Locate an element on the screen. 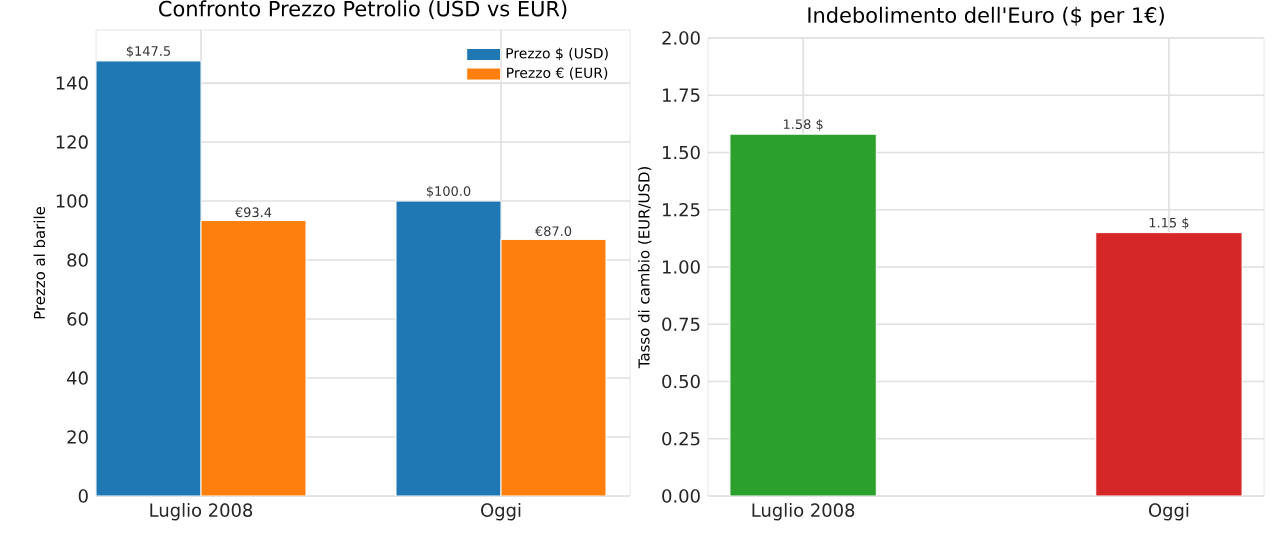 The height and width of the screenshot is (534, 1280). y-tick-label: 20 is located at coordinates (77, 437).